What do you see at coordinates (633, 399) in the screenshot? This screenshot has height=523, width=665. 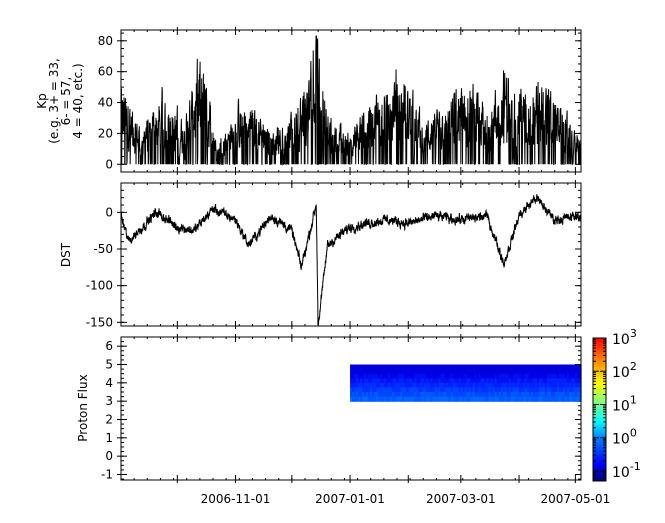 I see `colorbar-tick-exponent: 1` at bounding box center [633, 399].